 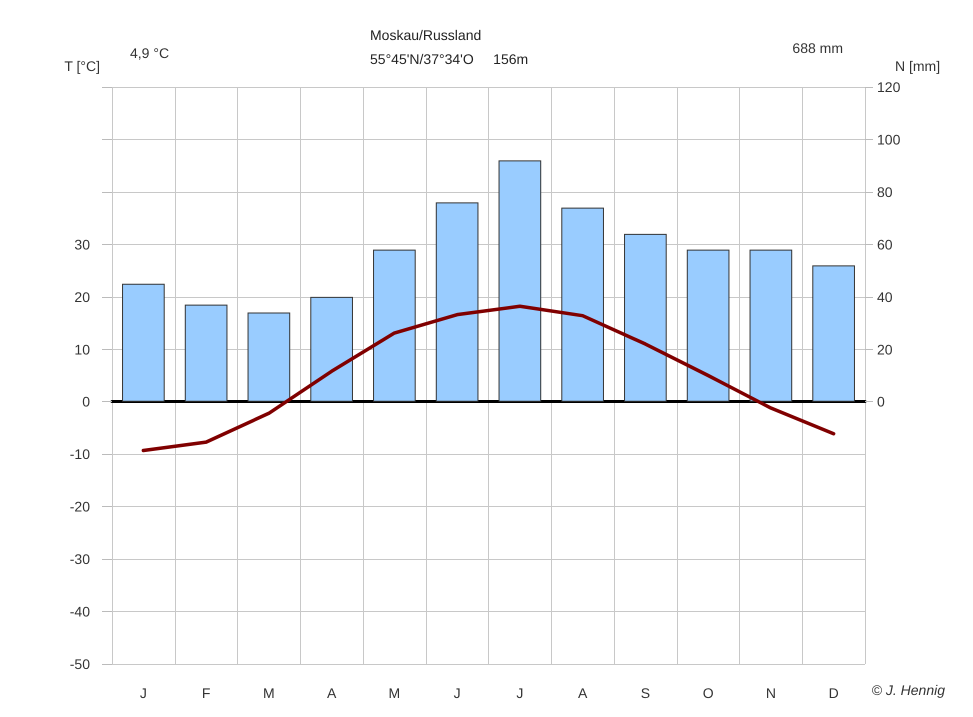 What do you see at coordinates (206, 693) in the screenshot?
I see `x-tick-label: F` at bounding box center [206, 693].